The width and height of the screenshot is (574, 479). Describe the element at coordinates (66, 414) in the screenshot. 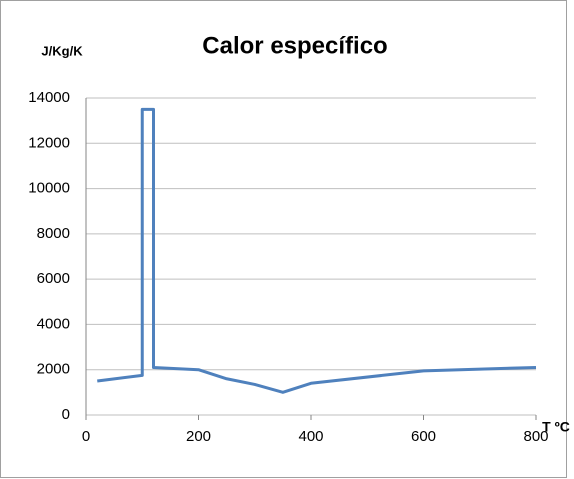

I see `y-tick-label: 0` at that location.